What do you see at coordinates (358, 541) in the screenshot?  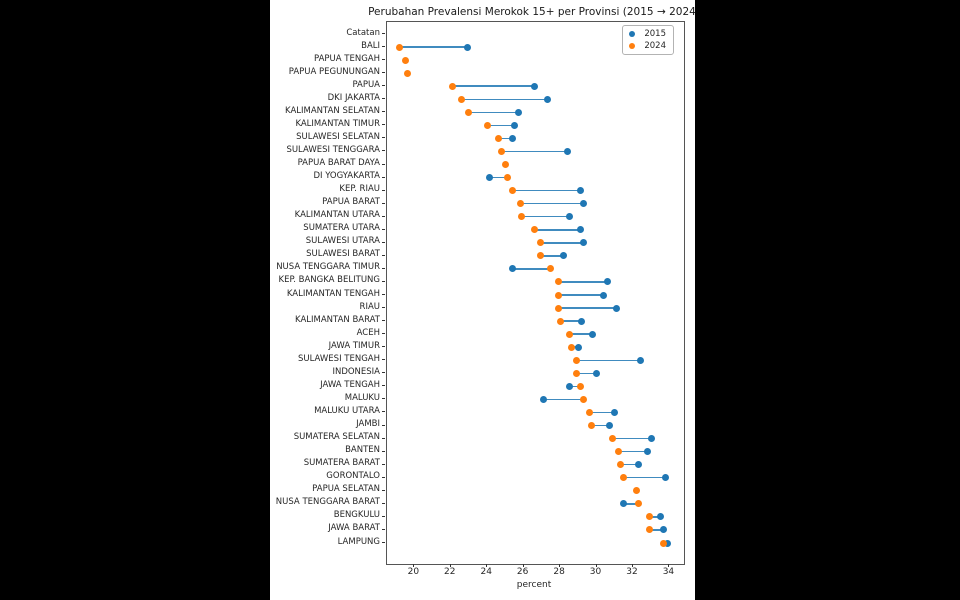 I see `y-tick-label: LAMPUNG` at bounding box center [358, 541].